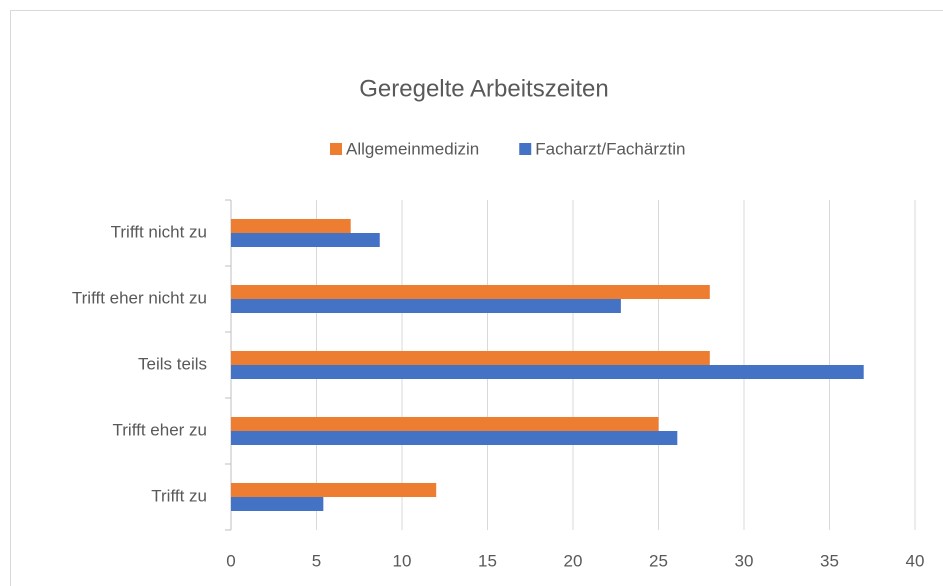  What do you see at coordinates (573, 560) in the screenshot?
I see `x-tick-label: 20` at bounding box center [573, 560].